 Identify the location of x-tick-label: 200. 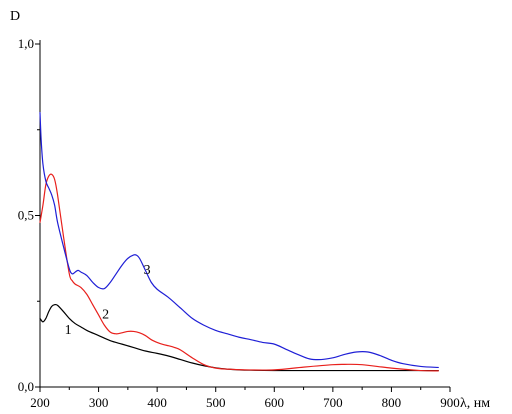
(40, 402).